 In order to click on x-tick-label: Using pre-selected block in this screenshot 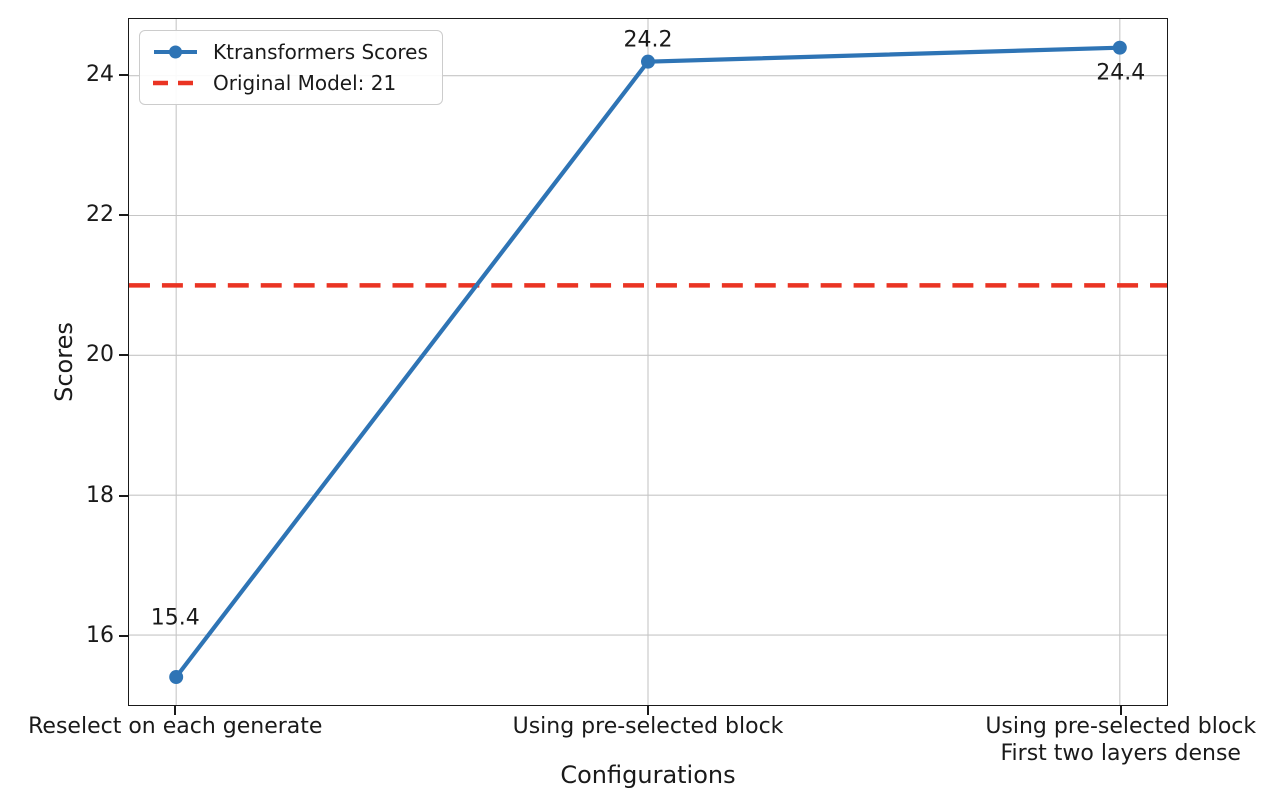, I will do `click(648, 726)`.